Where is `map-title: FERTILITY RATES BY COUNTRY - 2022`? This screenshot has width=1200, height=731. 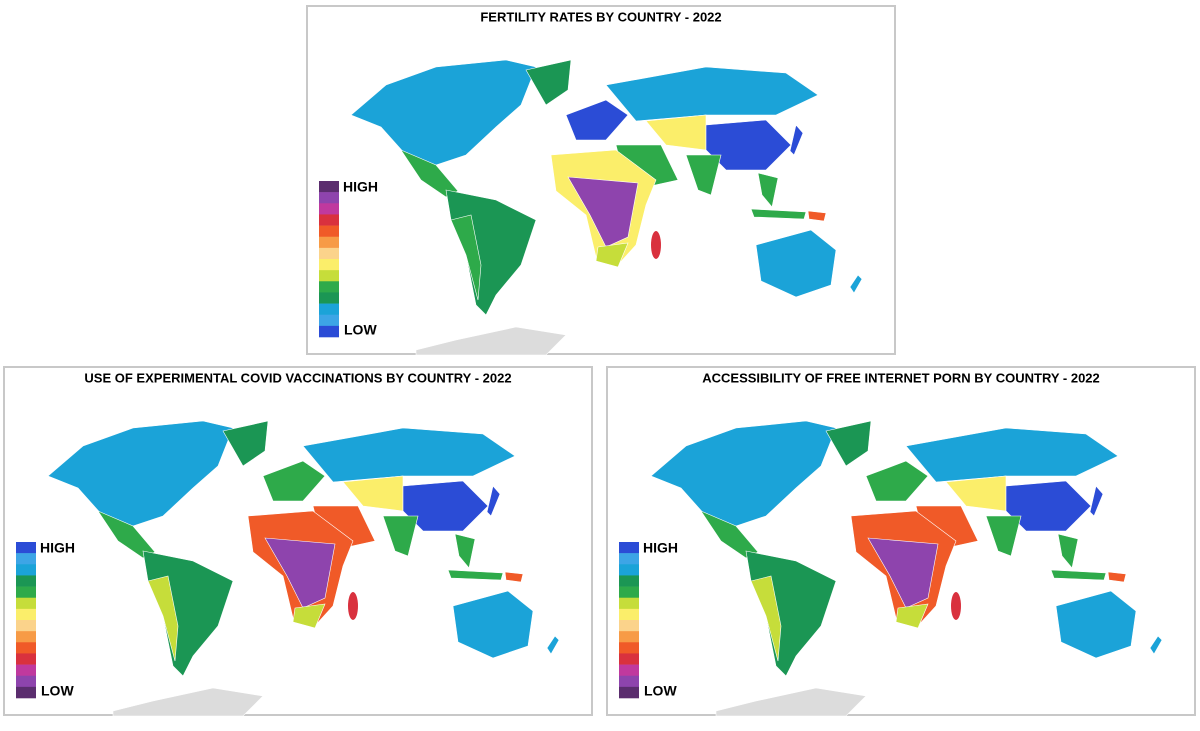
map-title: FERTILITY RATES BY COUNTRY - 2022 is located at coordinates (600, 16).